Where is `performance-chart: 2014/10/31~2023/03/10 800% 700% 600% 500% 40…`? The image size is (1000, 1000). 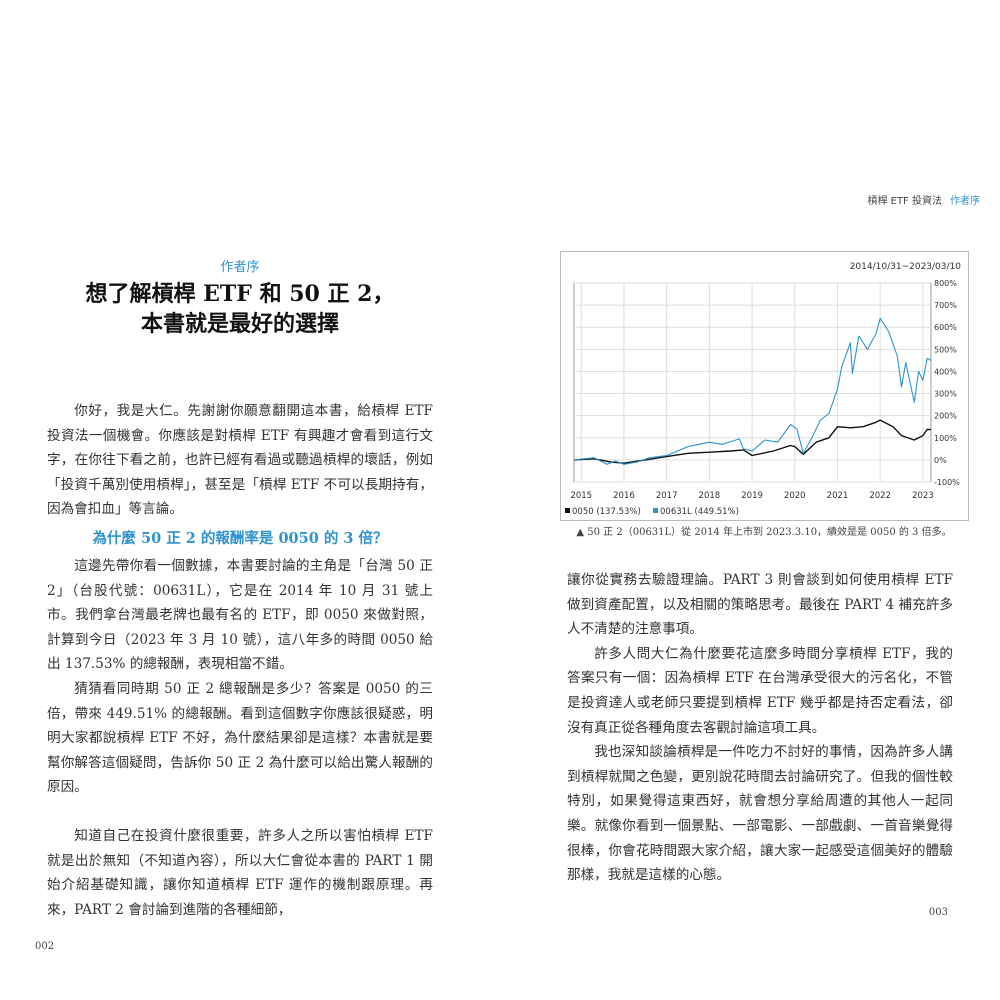
performance-chart: 2014/10/31~2023/03/10 800% 700% 600% 500% 40… is located at coordinates (764, 386).